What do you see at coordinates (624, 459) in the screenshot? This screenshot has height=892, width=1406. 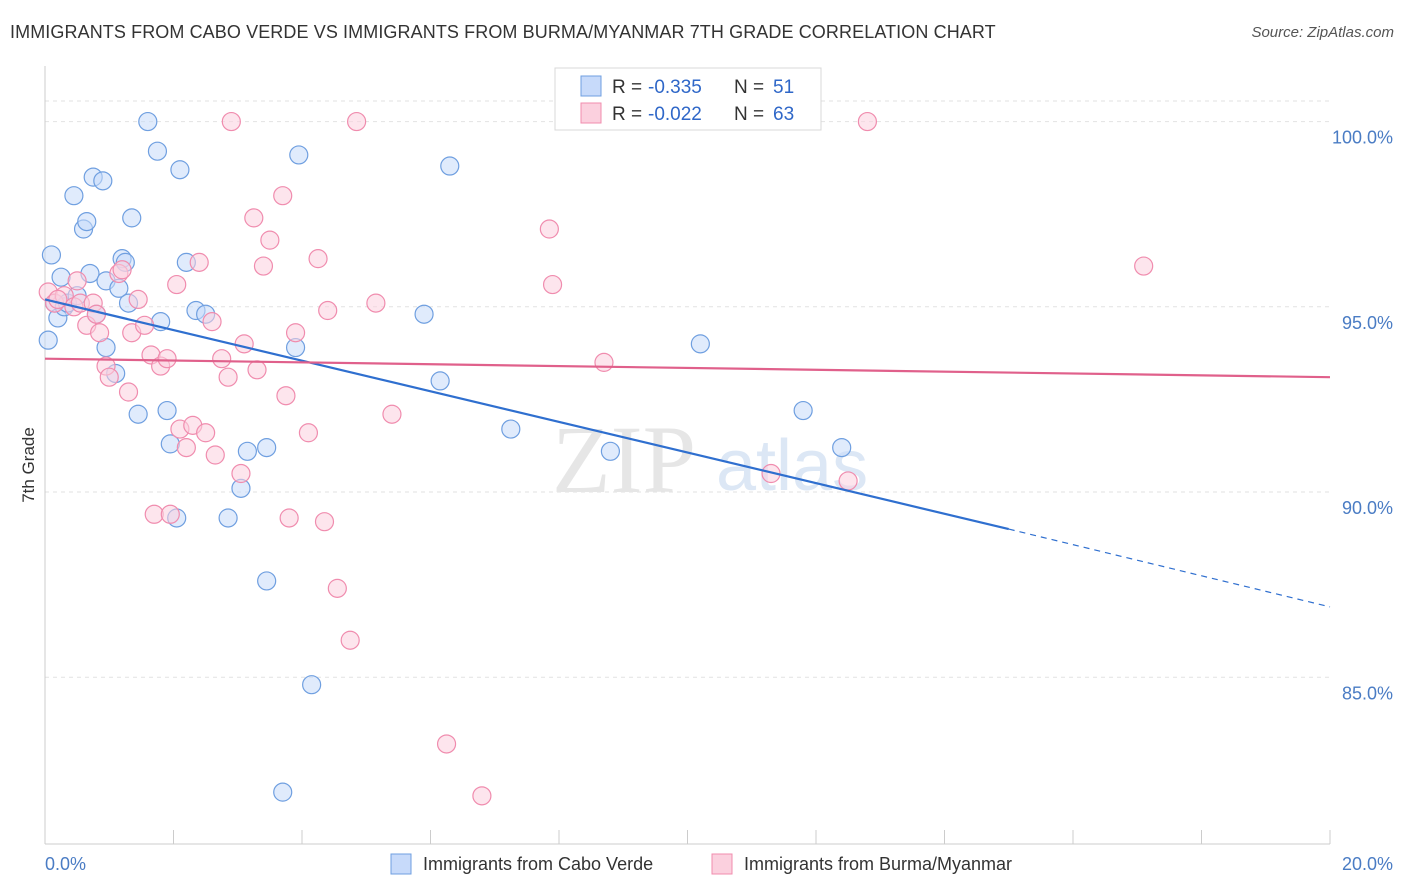 I see `watermark-zip: ZIP` at bounding box center [624, 459].